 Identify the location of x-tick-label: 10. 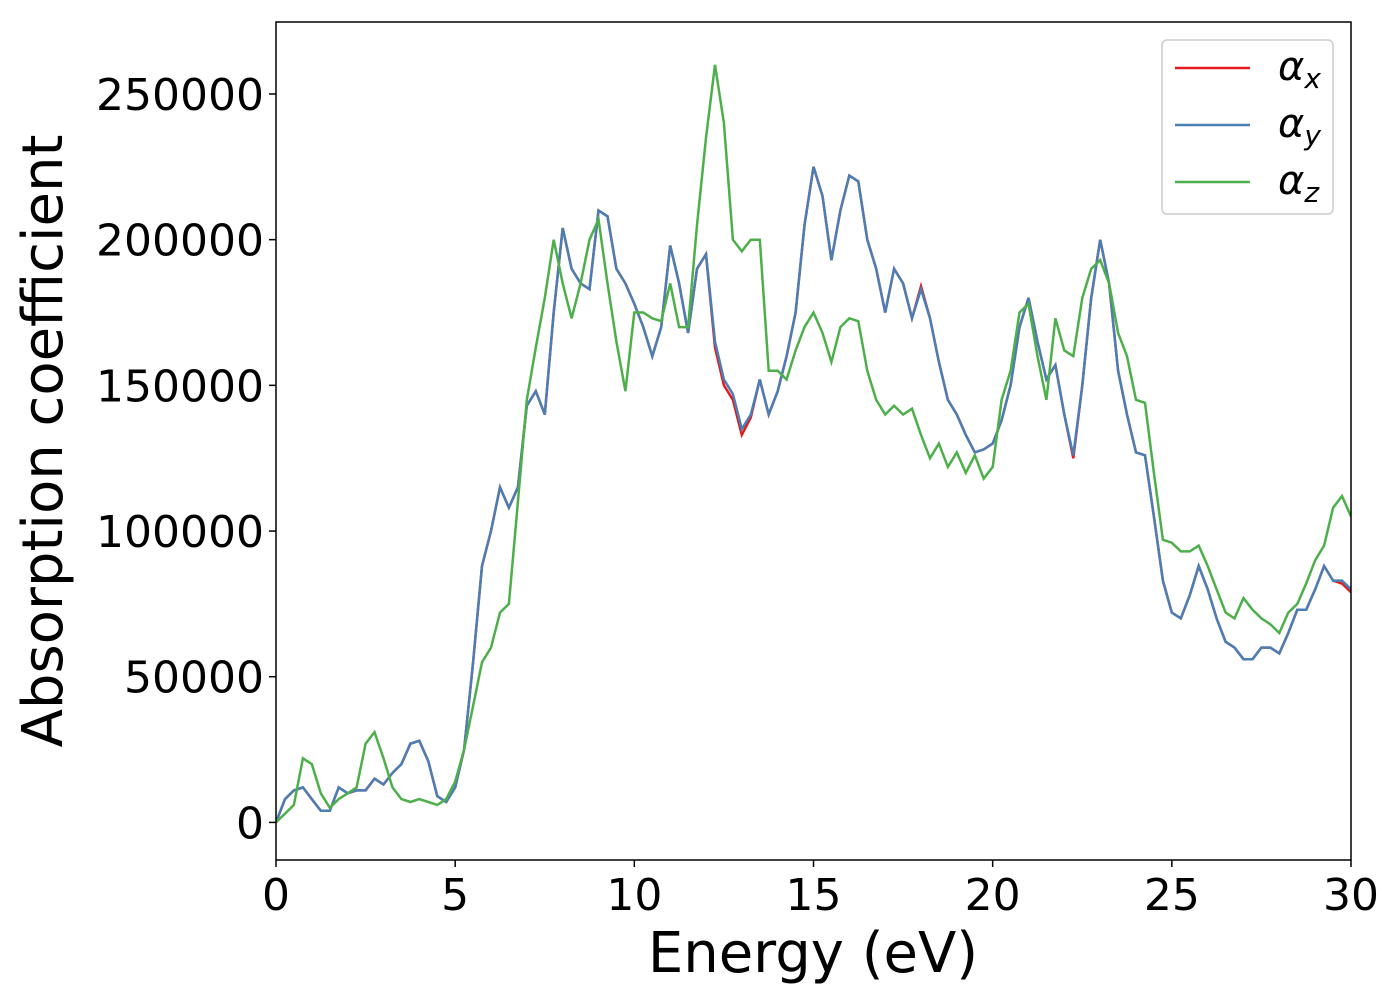
(634, 895).